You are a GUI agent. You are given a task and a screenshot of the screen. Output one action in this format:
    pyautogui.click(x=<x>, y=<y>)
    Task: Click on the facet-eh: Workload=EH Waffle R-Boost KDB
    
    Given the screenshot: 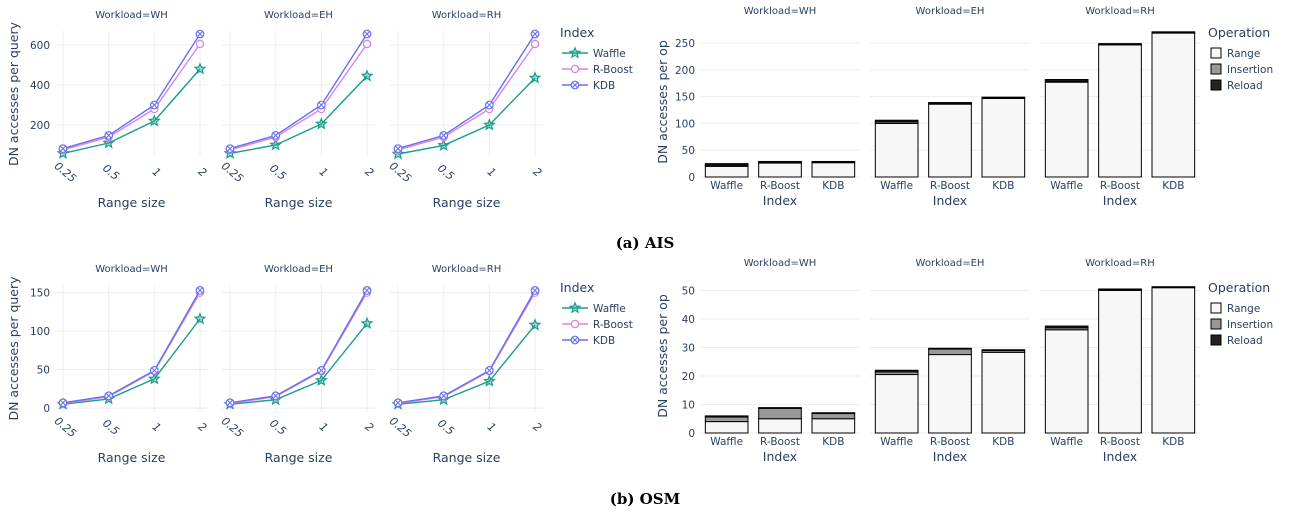 What is the action you would take?
    pyautogui.click(x=950, y=353)
    